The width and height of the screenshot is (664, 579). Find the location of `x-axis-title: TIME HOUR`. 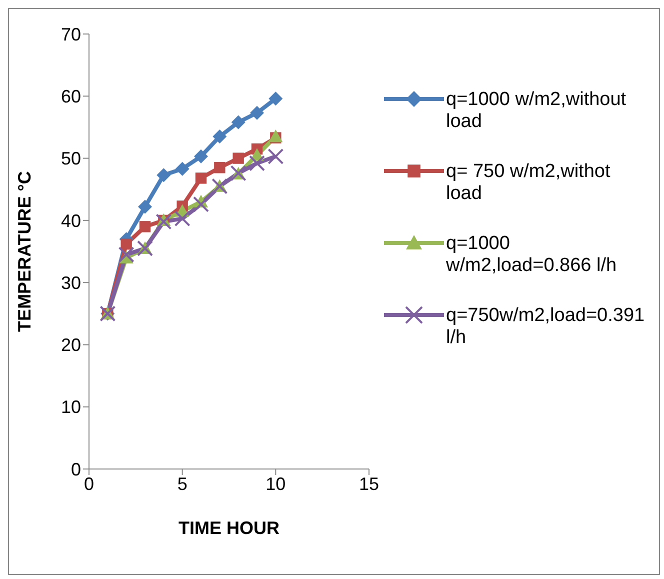

x-axis-title: TIME HOUR is located at coordinates (229, 528).